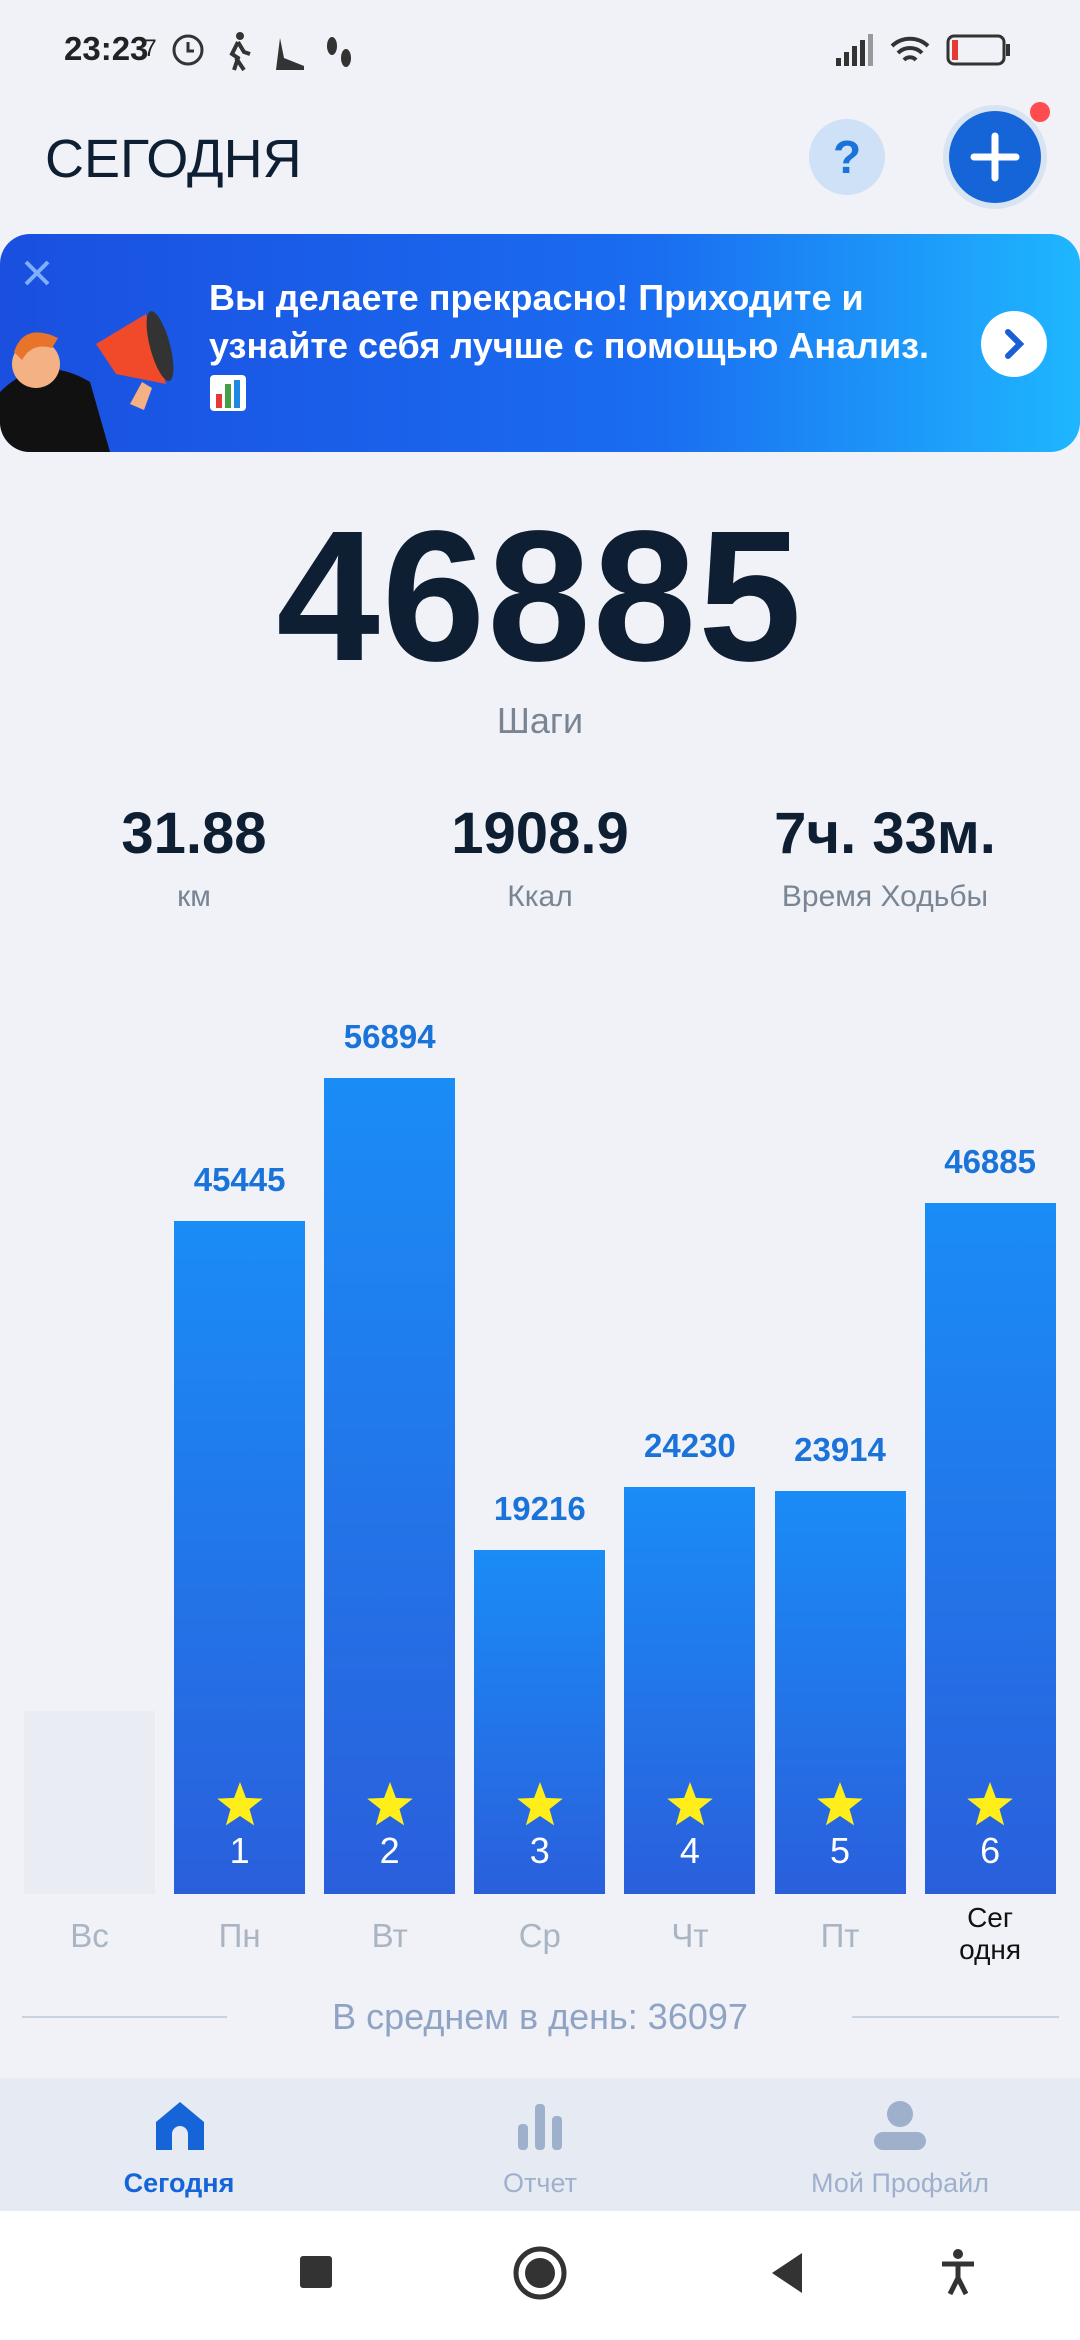 The width and height of the screenshot is (1080, 2340). Describe the element at coordinates (150, 48) in the screenshot. I see `battery-level: 7` at that location.